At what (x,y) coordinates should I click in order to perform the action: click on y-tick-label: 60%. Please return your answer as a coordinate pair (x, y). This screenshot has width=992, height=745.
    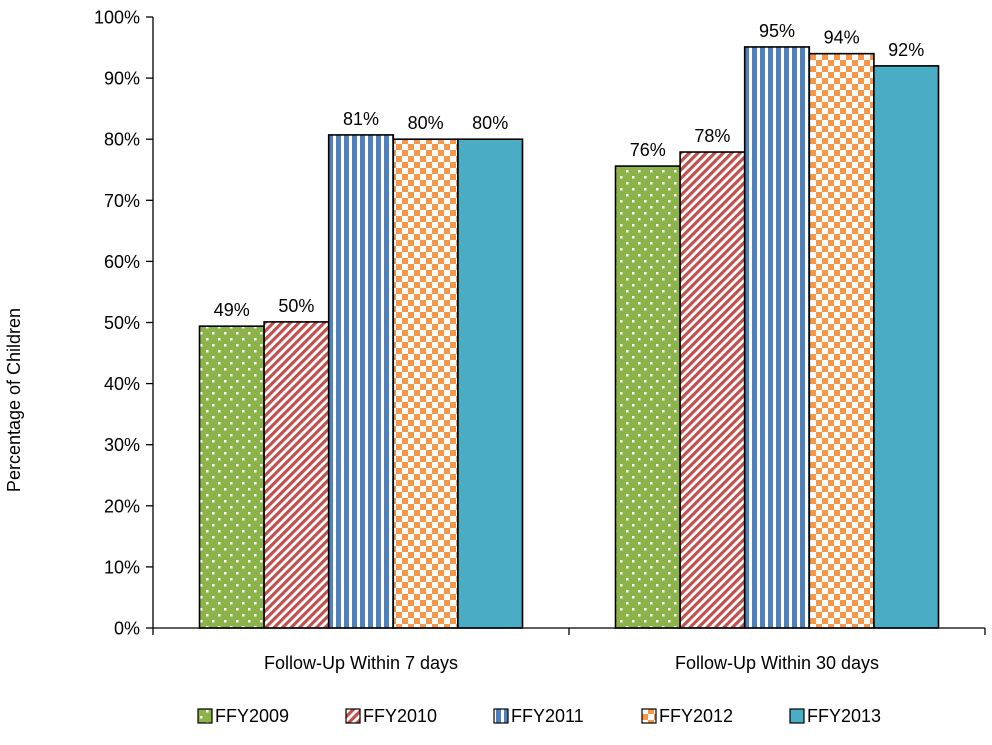
    Looking at the image, I should click on (122, 262).